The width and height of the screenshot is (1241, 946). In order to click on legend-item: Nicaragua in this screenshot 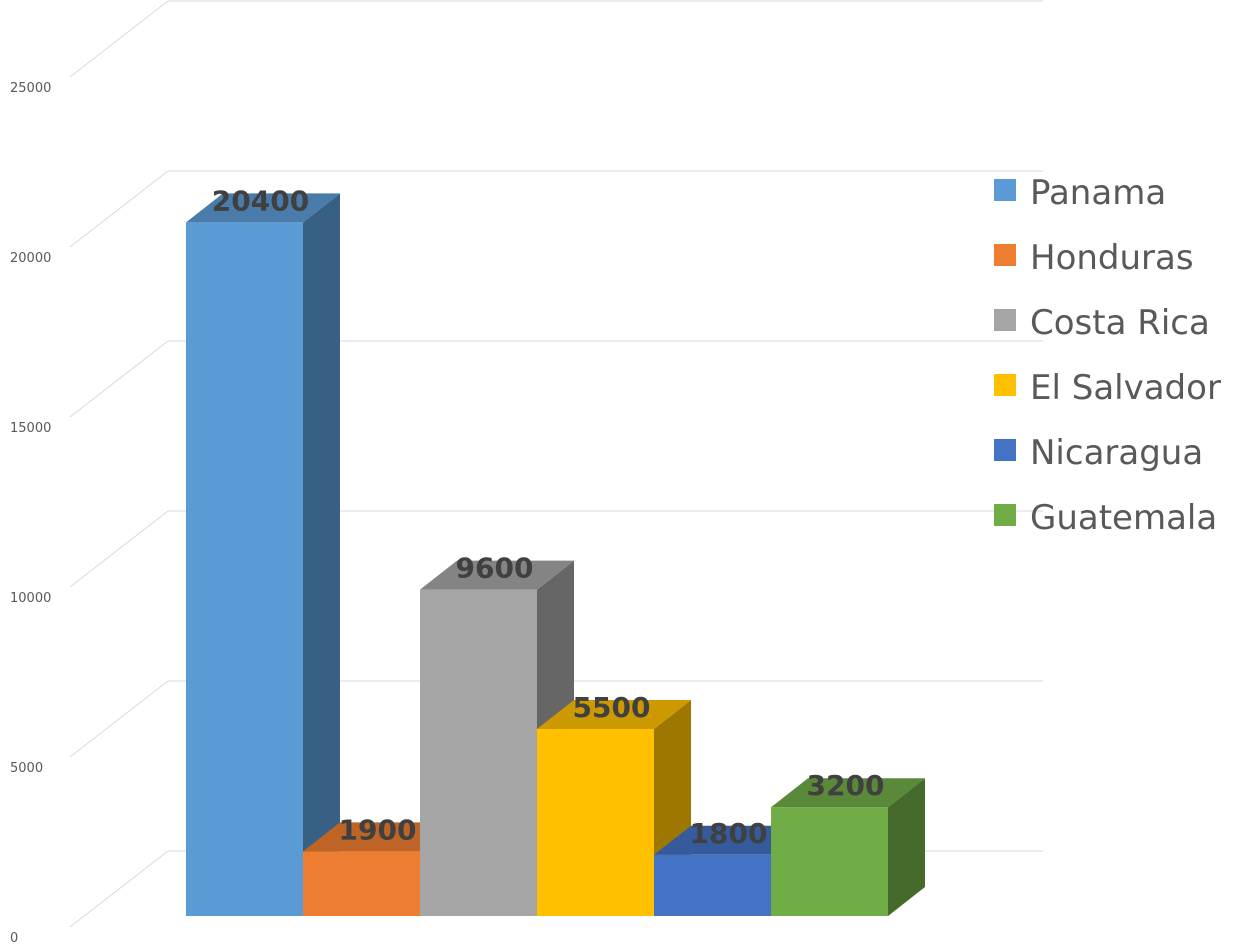, I will do `click(1098, 453)`.